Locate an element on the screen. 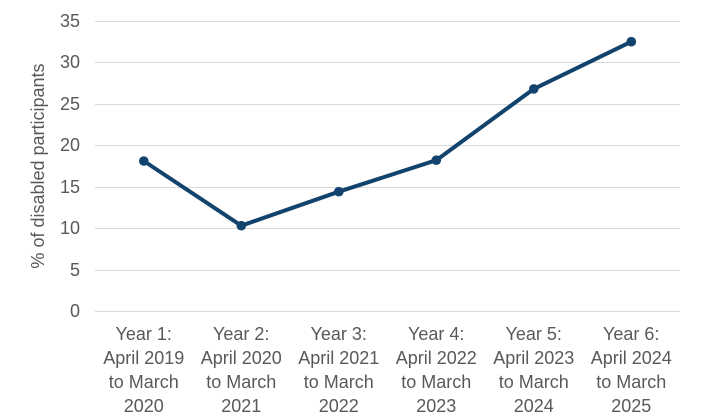  x-tick-label-year-3: Year 3: April 2021 to March 2022 is located at coordinates (339, 370).